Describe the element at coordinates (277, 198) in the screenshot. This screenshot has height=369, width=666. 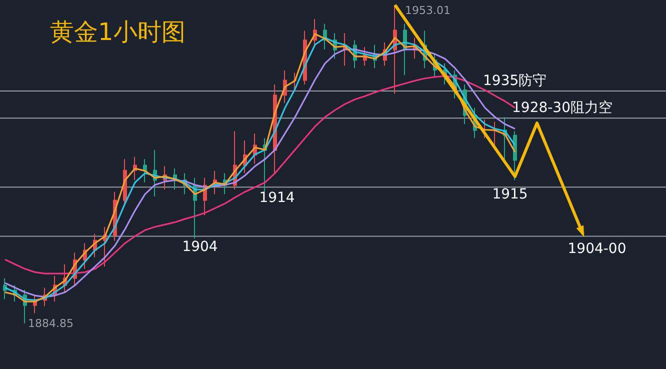
I see `annotation: 1914` at that location.